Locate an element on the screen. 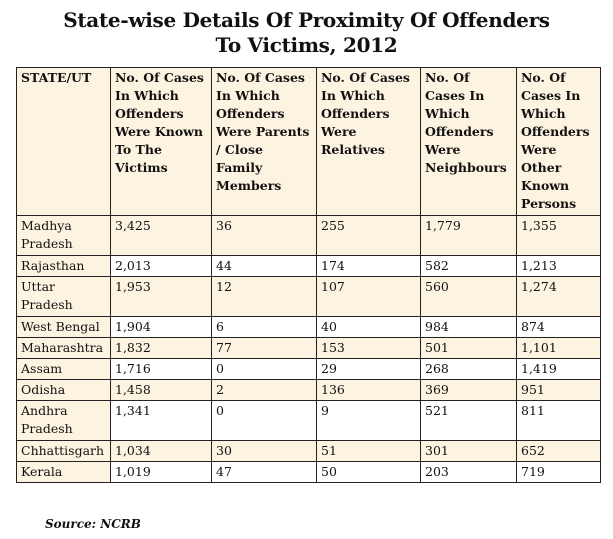 The image size is (613, 539). known-cell: 1,716 is located at coordinates (161, 369).